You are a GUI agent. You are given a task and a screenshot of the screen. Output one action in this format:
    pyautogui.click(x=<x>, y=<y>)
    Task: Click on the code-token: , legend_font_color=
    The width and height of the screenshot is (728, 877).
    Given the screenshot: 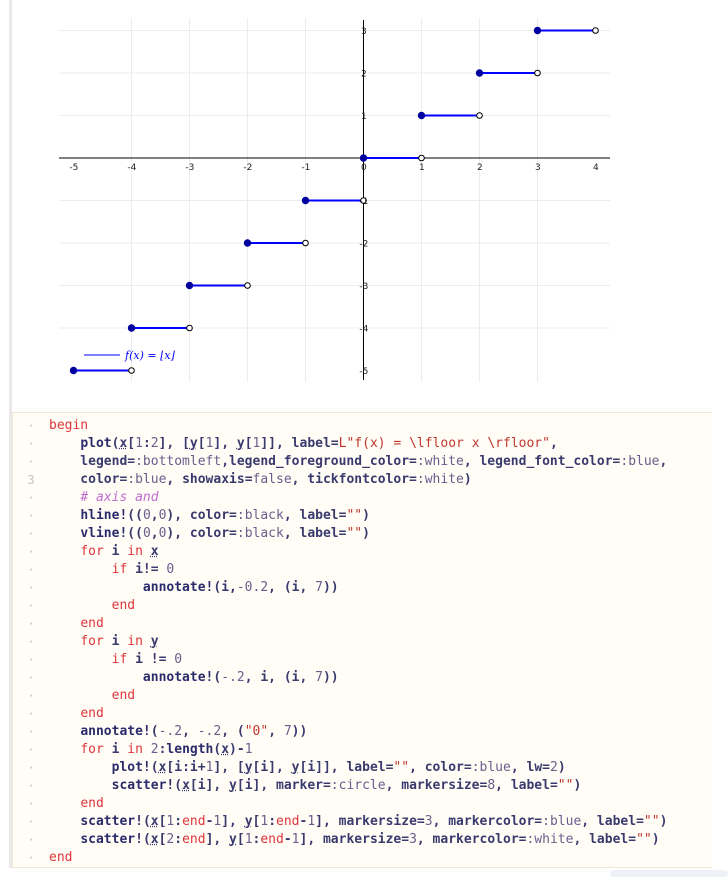 What is the action you would take?
    pyautogui.click(x=542, y=461)
    